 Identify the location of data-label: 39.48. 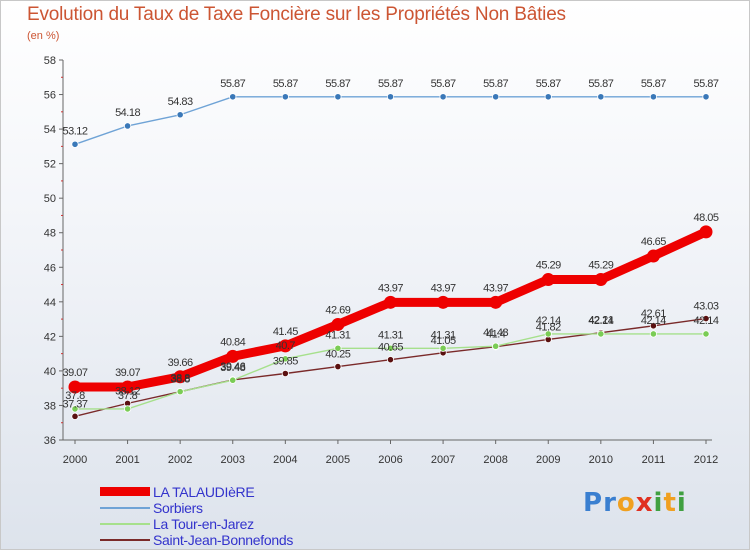
(232, 368).